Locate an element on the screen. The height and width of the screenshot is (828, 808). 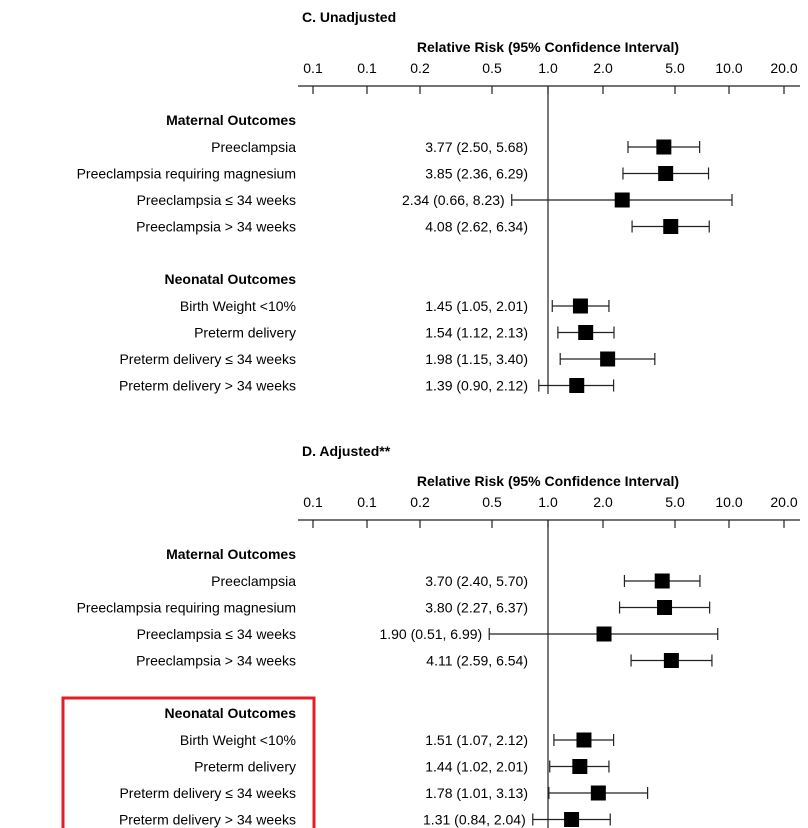
panel-title: D. Adjusted** is located at coordinates (346, 451).